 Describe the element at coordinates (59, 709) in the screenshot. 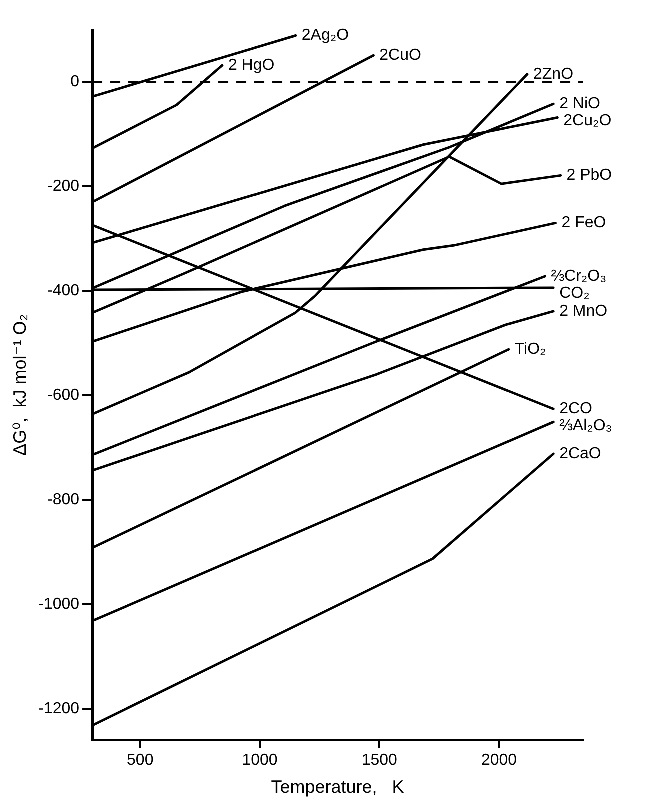

I see `y-tick-label: -1200` at that location.